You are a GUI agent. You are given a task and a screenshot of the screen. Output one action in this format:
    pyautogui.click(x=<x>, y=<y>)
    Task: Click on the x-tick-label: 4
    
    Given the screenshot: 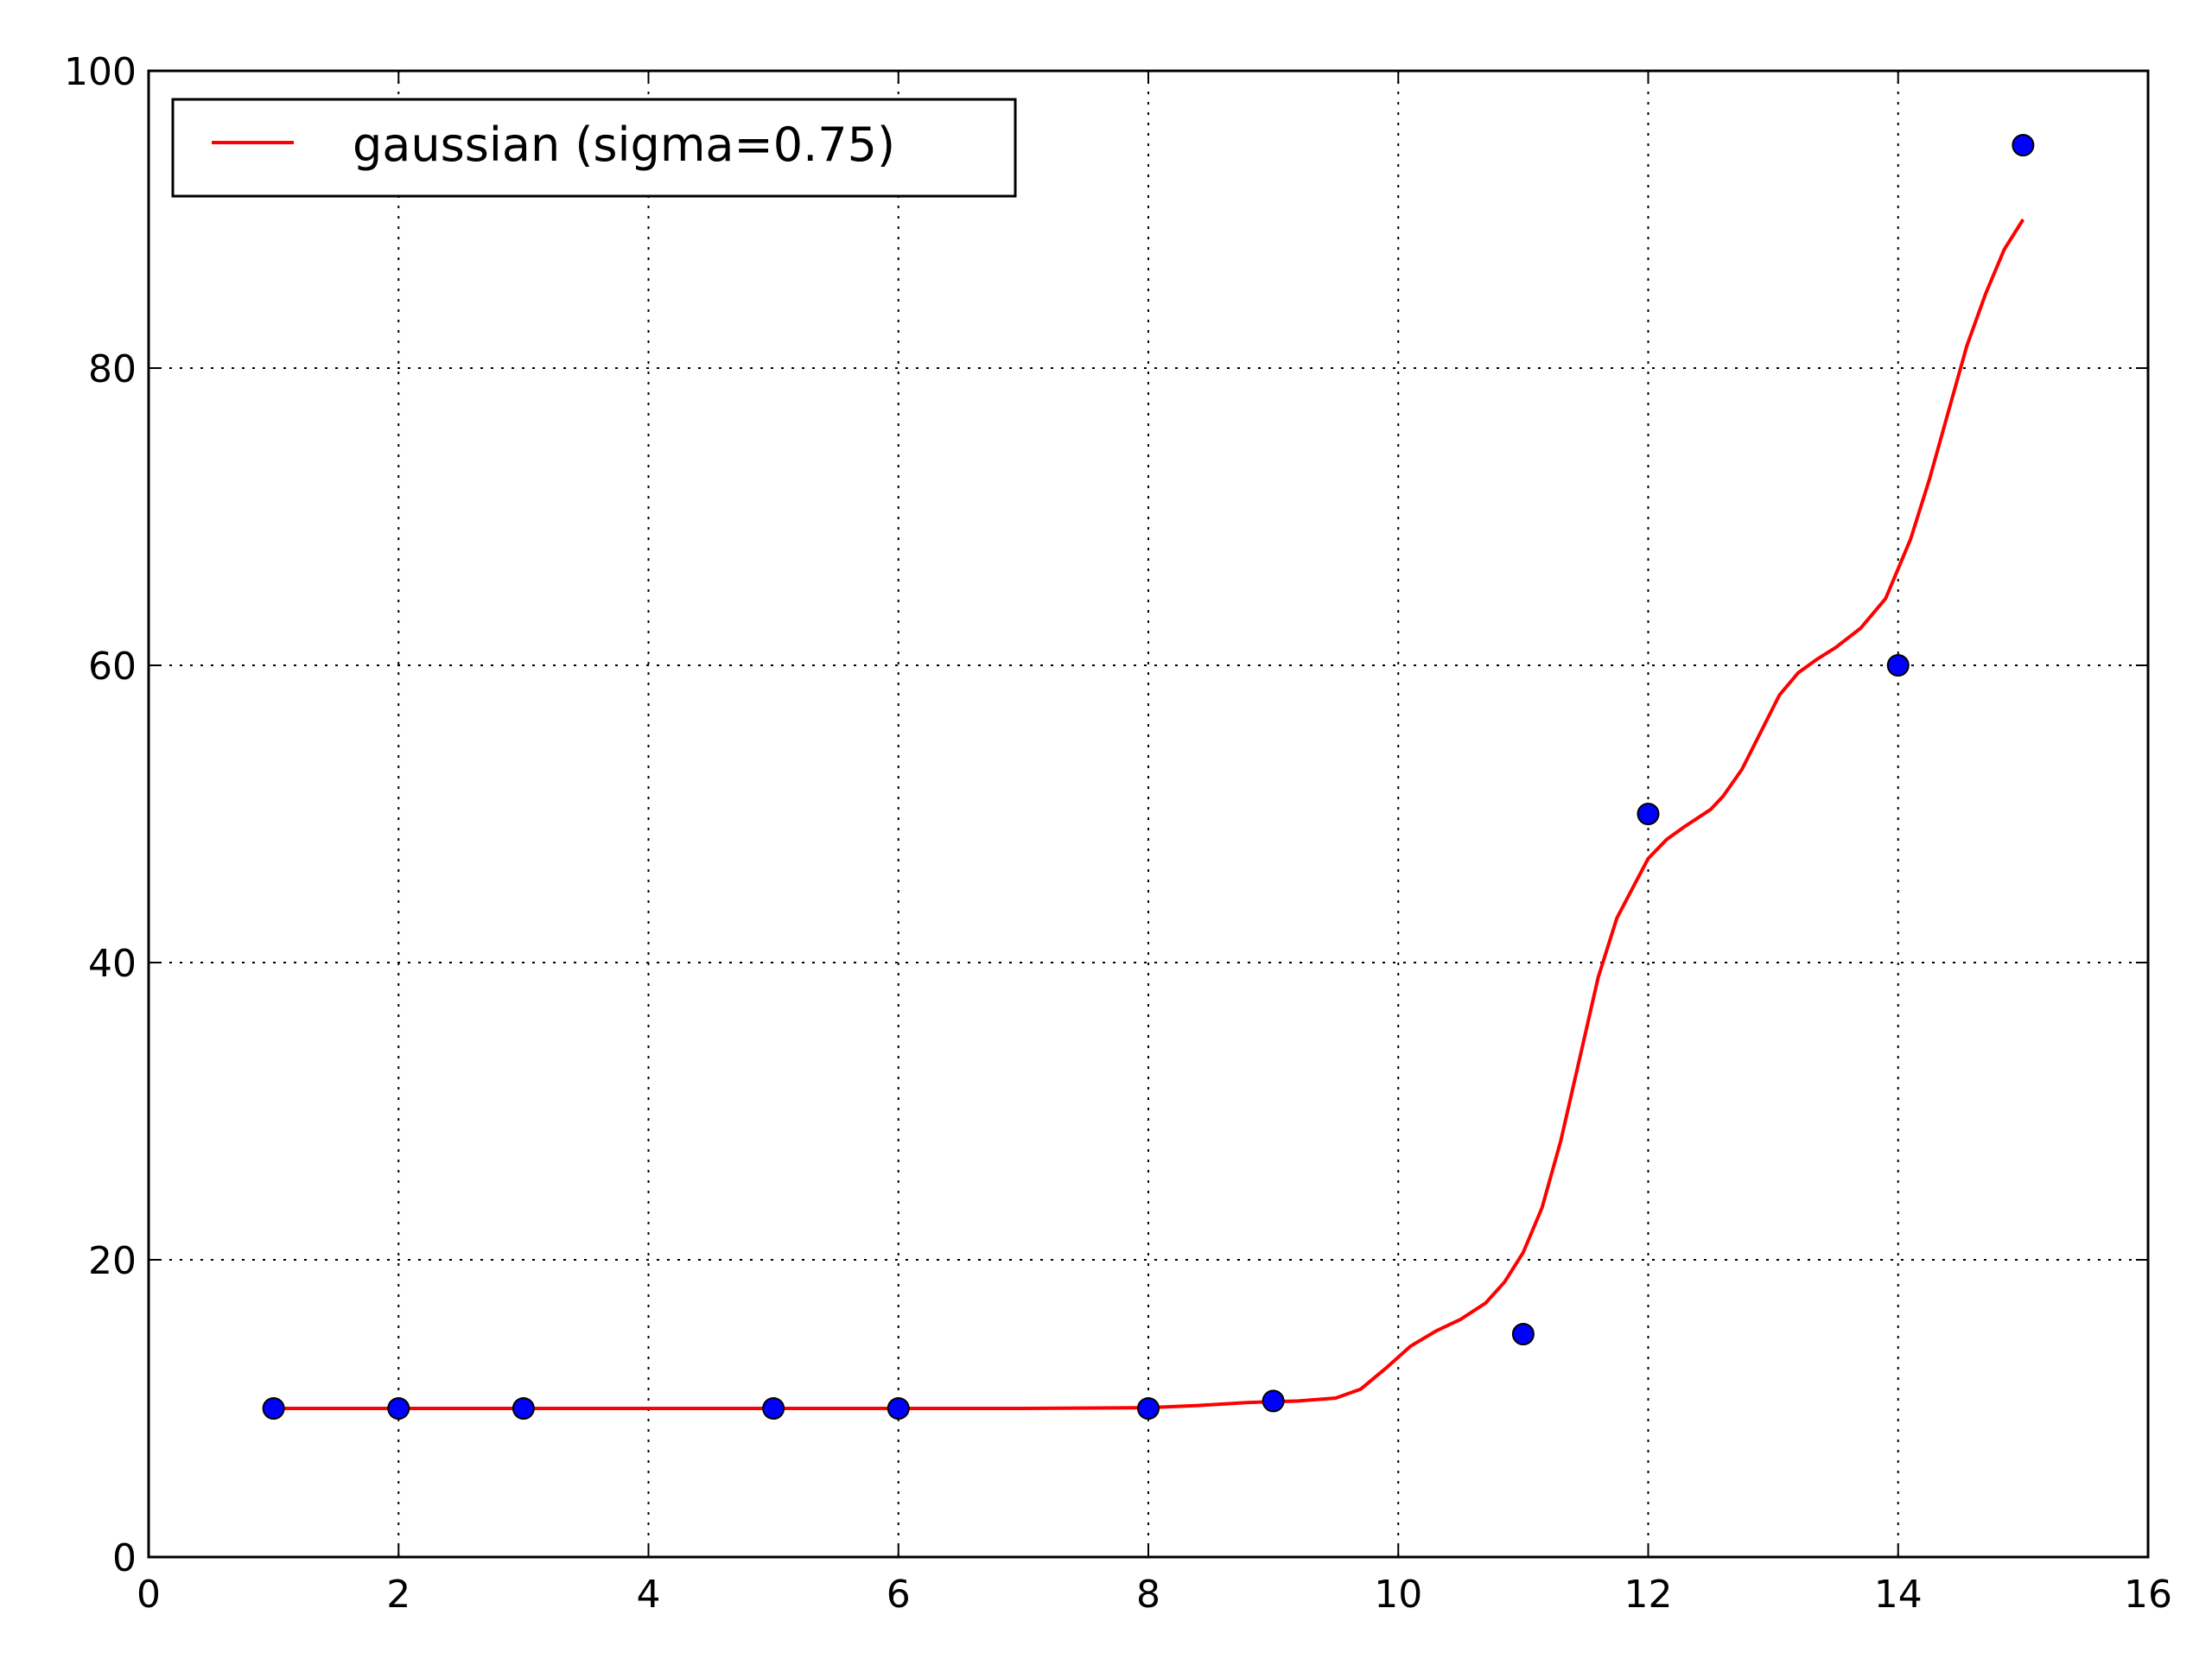 What is the action you would take?
    pyautogui.click(x=649, y=1595)
    